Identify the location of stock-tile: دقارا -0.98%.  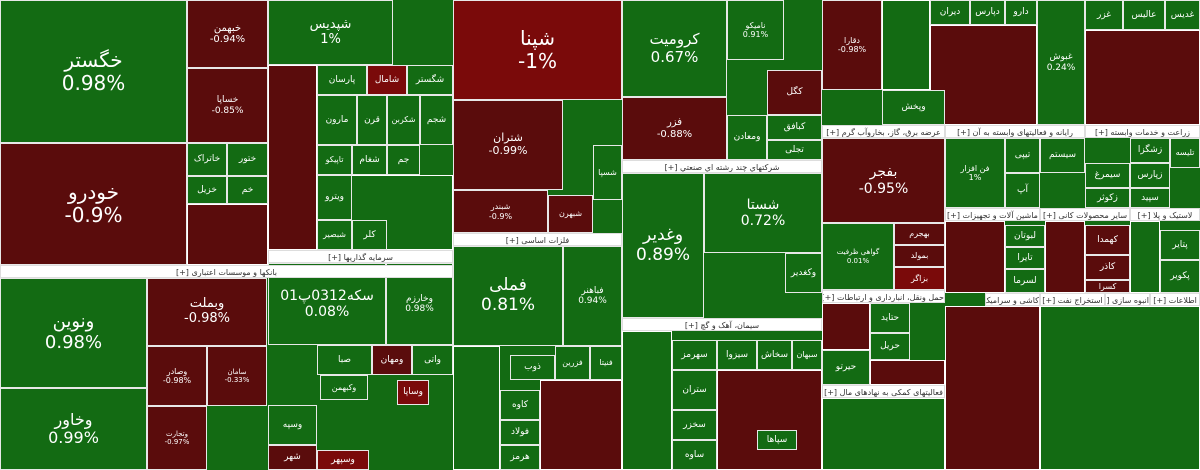
(852, 45).